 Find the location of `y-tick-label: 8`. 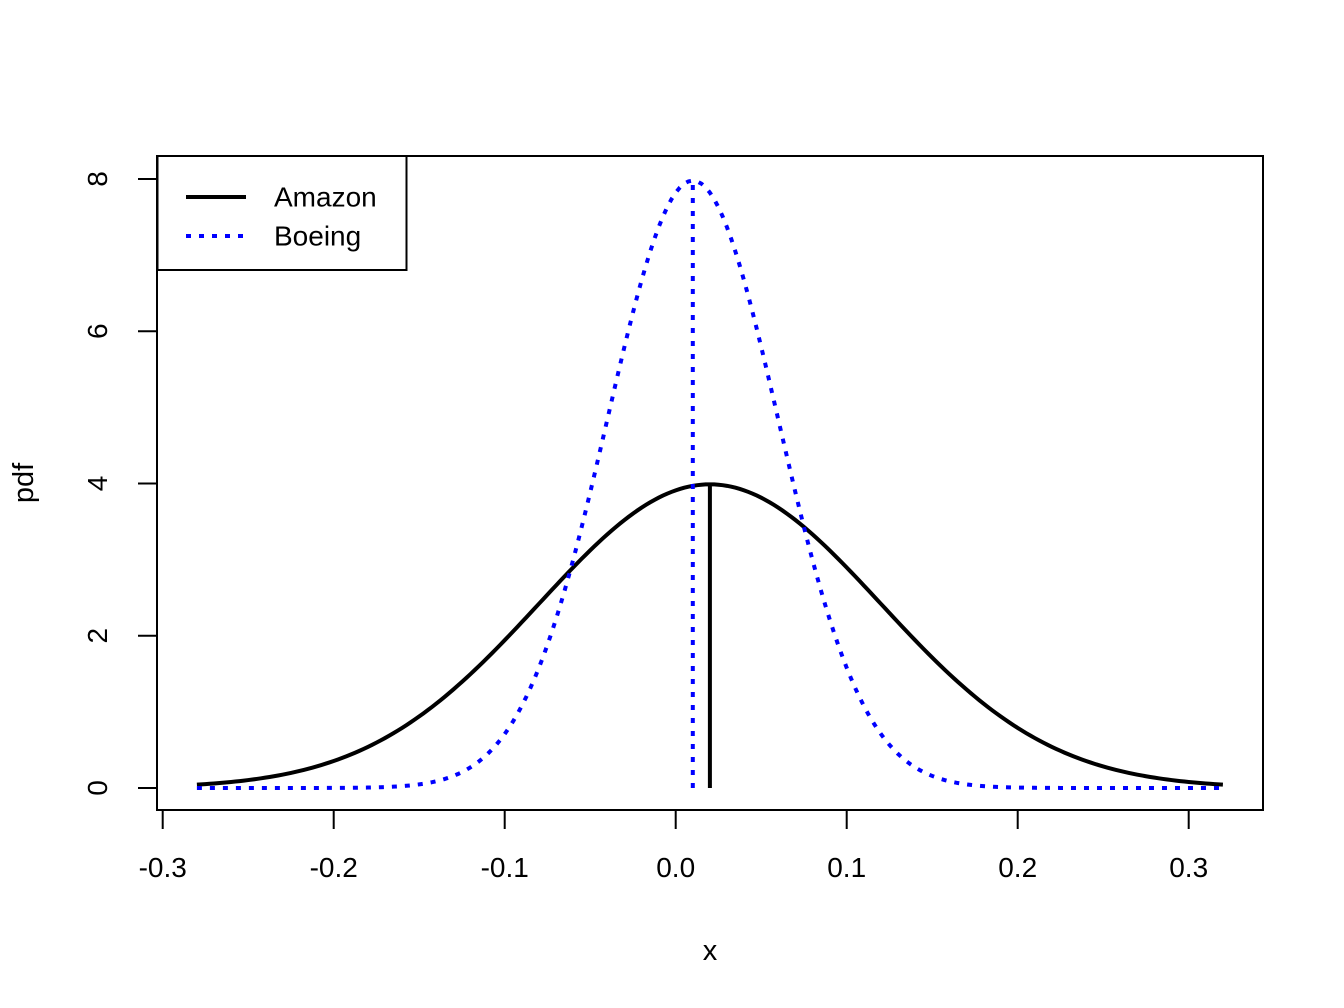

y-tick-label: 8 is located at coordinates (97, 179).